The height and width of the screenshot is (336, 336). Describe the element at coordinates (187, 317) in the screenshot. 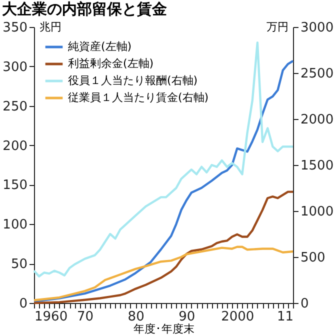

I see `x-tick-label: 90` at that location.